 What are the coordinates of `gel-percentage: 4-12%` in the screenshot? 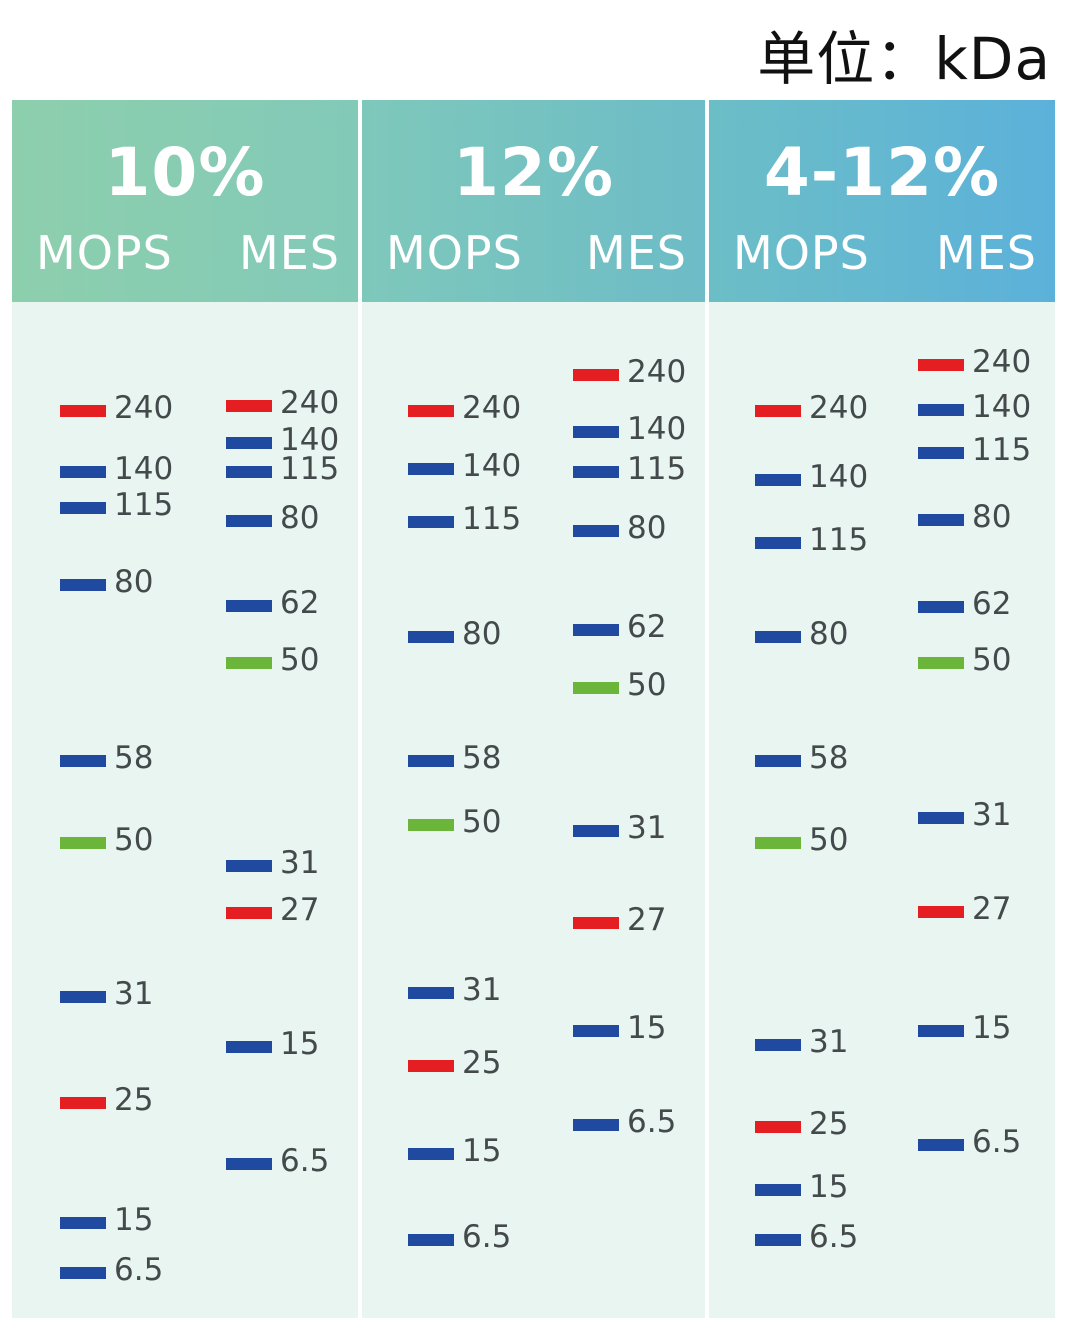 It's located at (882, 172).